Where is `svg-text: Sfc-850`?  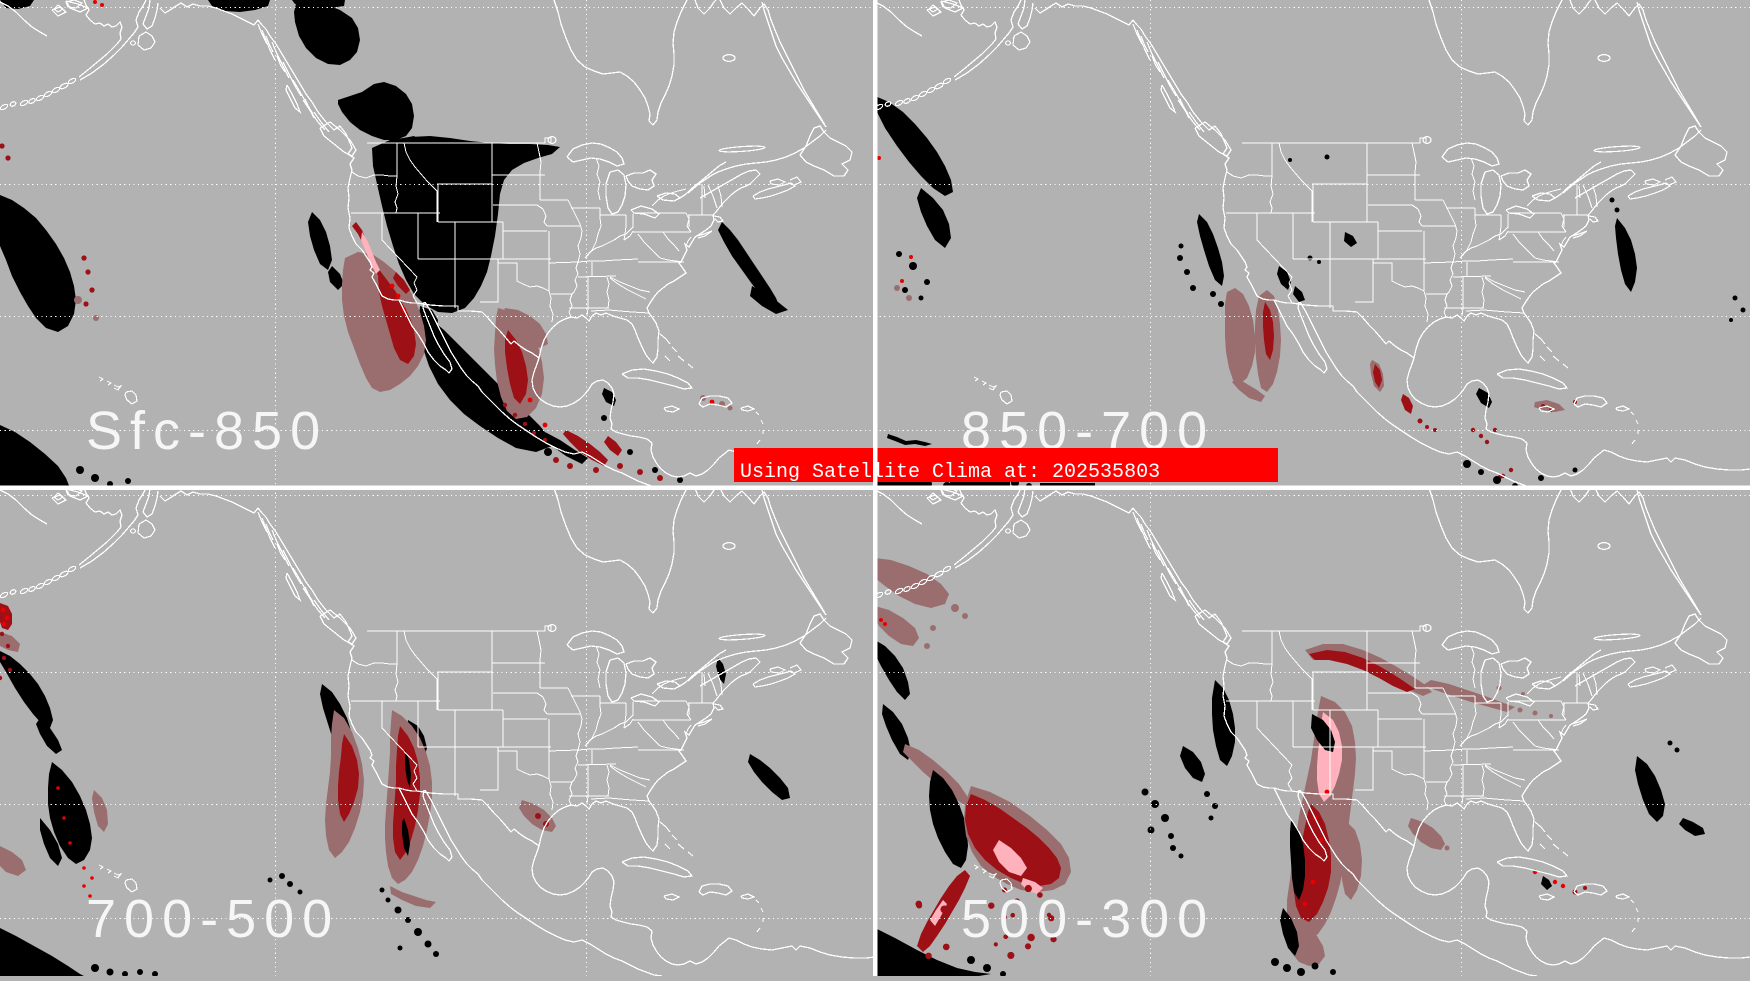 svg-text: Sfc-850 is located at coordinates (207, 431).